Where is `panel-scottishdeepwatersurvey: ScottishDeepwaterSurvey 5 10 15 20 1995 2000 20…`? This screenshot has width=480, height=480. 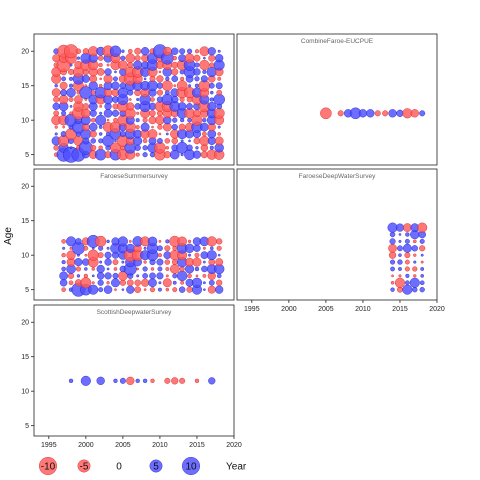
panel-scottishdeepwatersurvey: ScottishDeepwaterSurvey 5 10 15 20 1995 2000 20… is located at coordinates (131, 376).